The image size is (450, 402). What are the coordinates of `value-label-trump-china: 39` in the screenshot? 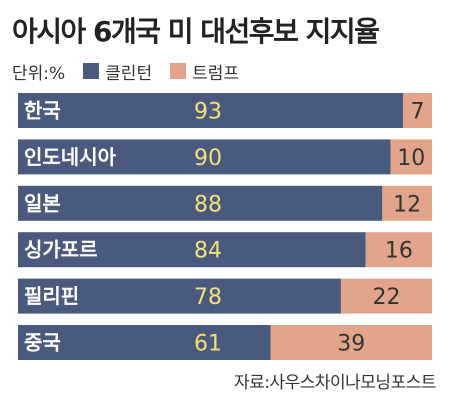 It's located at (351, 344).